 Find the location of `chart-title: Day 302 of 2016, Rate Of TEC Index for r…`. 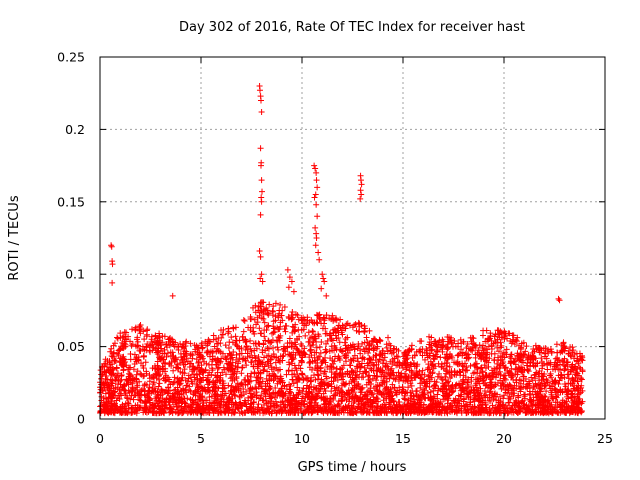

chart-title: Day 302 of 2016, Rate Of TEC Index for r… is located at coordinates (352, 27).